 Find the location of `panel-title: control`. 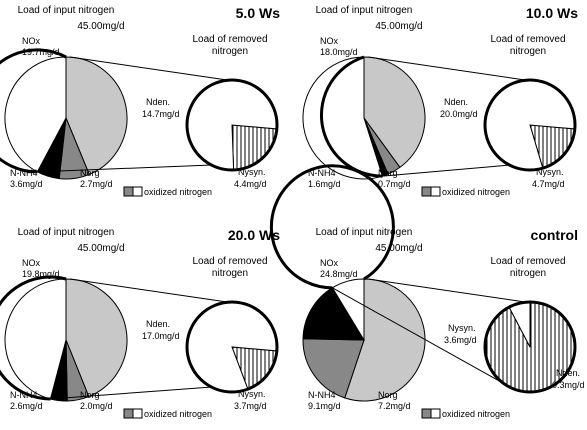

panel-title: control is located at coordinates (554, 235).